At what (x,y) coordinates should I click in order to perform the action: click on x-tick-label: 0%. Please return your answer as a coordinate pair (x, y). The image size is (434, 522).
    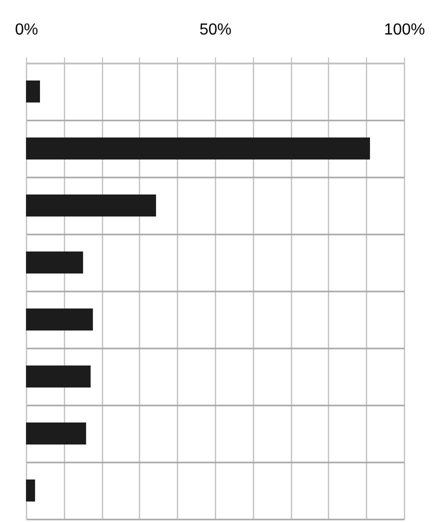
    Looking at the image, I should click on (26, 30).